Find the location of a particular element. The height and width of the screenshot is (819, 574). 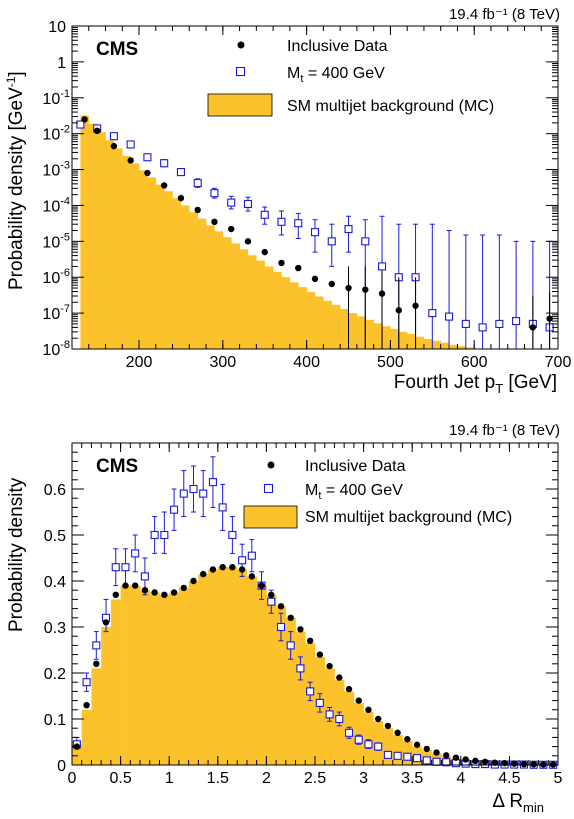

y-tick-label: 10⁻³ is located at coordinates (56, 170).